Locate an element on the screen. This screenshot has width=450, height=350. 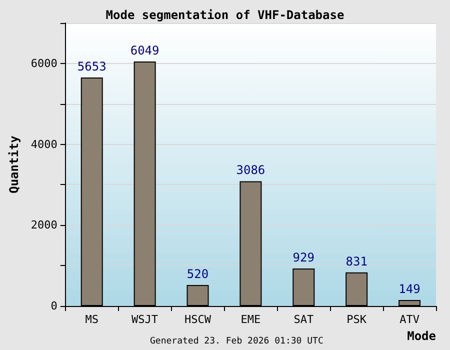
data-label: 149 is located at coordinates (409, 289).